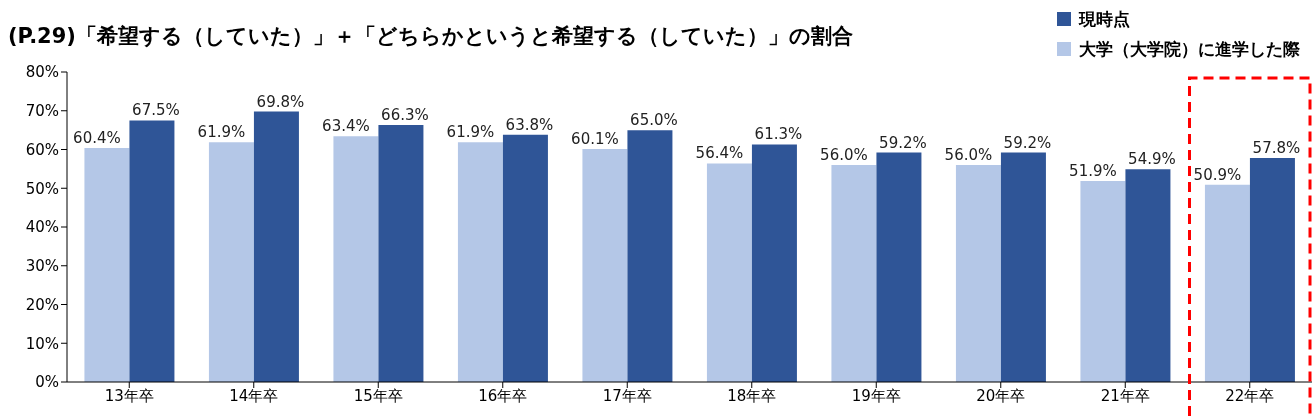  Describe the element at coordinates (719, 153) in the screenshot. I see `data-label: 56.4%` at that location.